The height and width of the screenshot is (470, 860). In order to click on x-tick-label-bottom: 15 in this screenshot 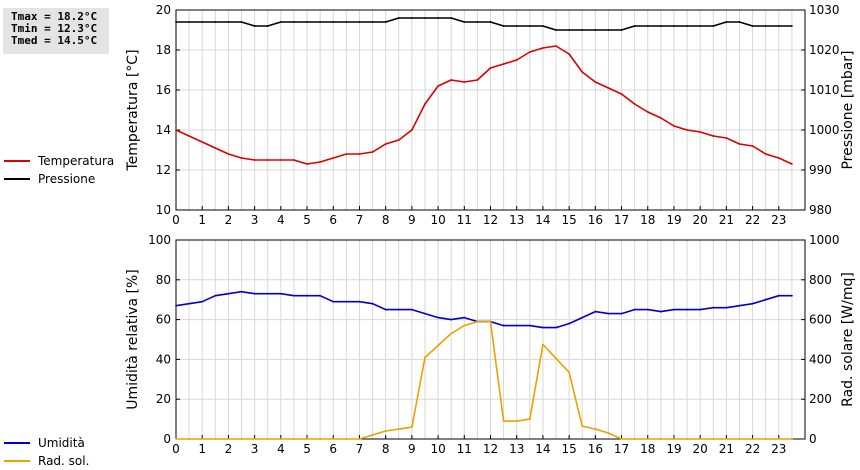, I will do `click(568, 449)`.